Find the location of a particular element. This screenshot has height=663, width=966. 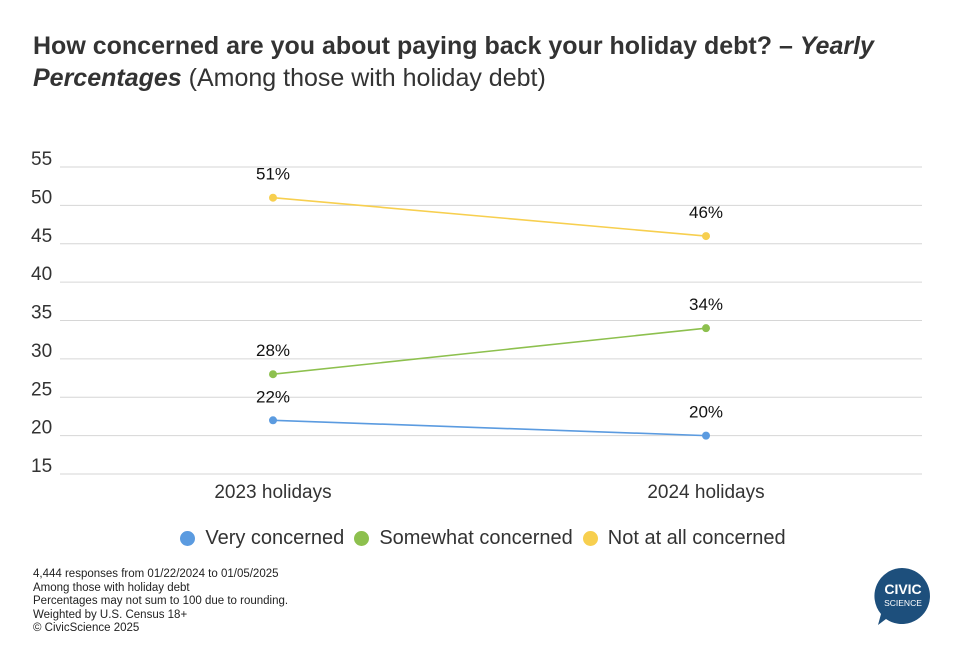

data-label: 28% is located at coordinates (273, 350).